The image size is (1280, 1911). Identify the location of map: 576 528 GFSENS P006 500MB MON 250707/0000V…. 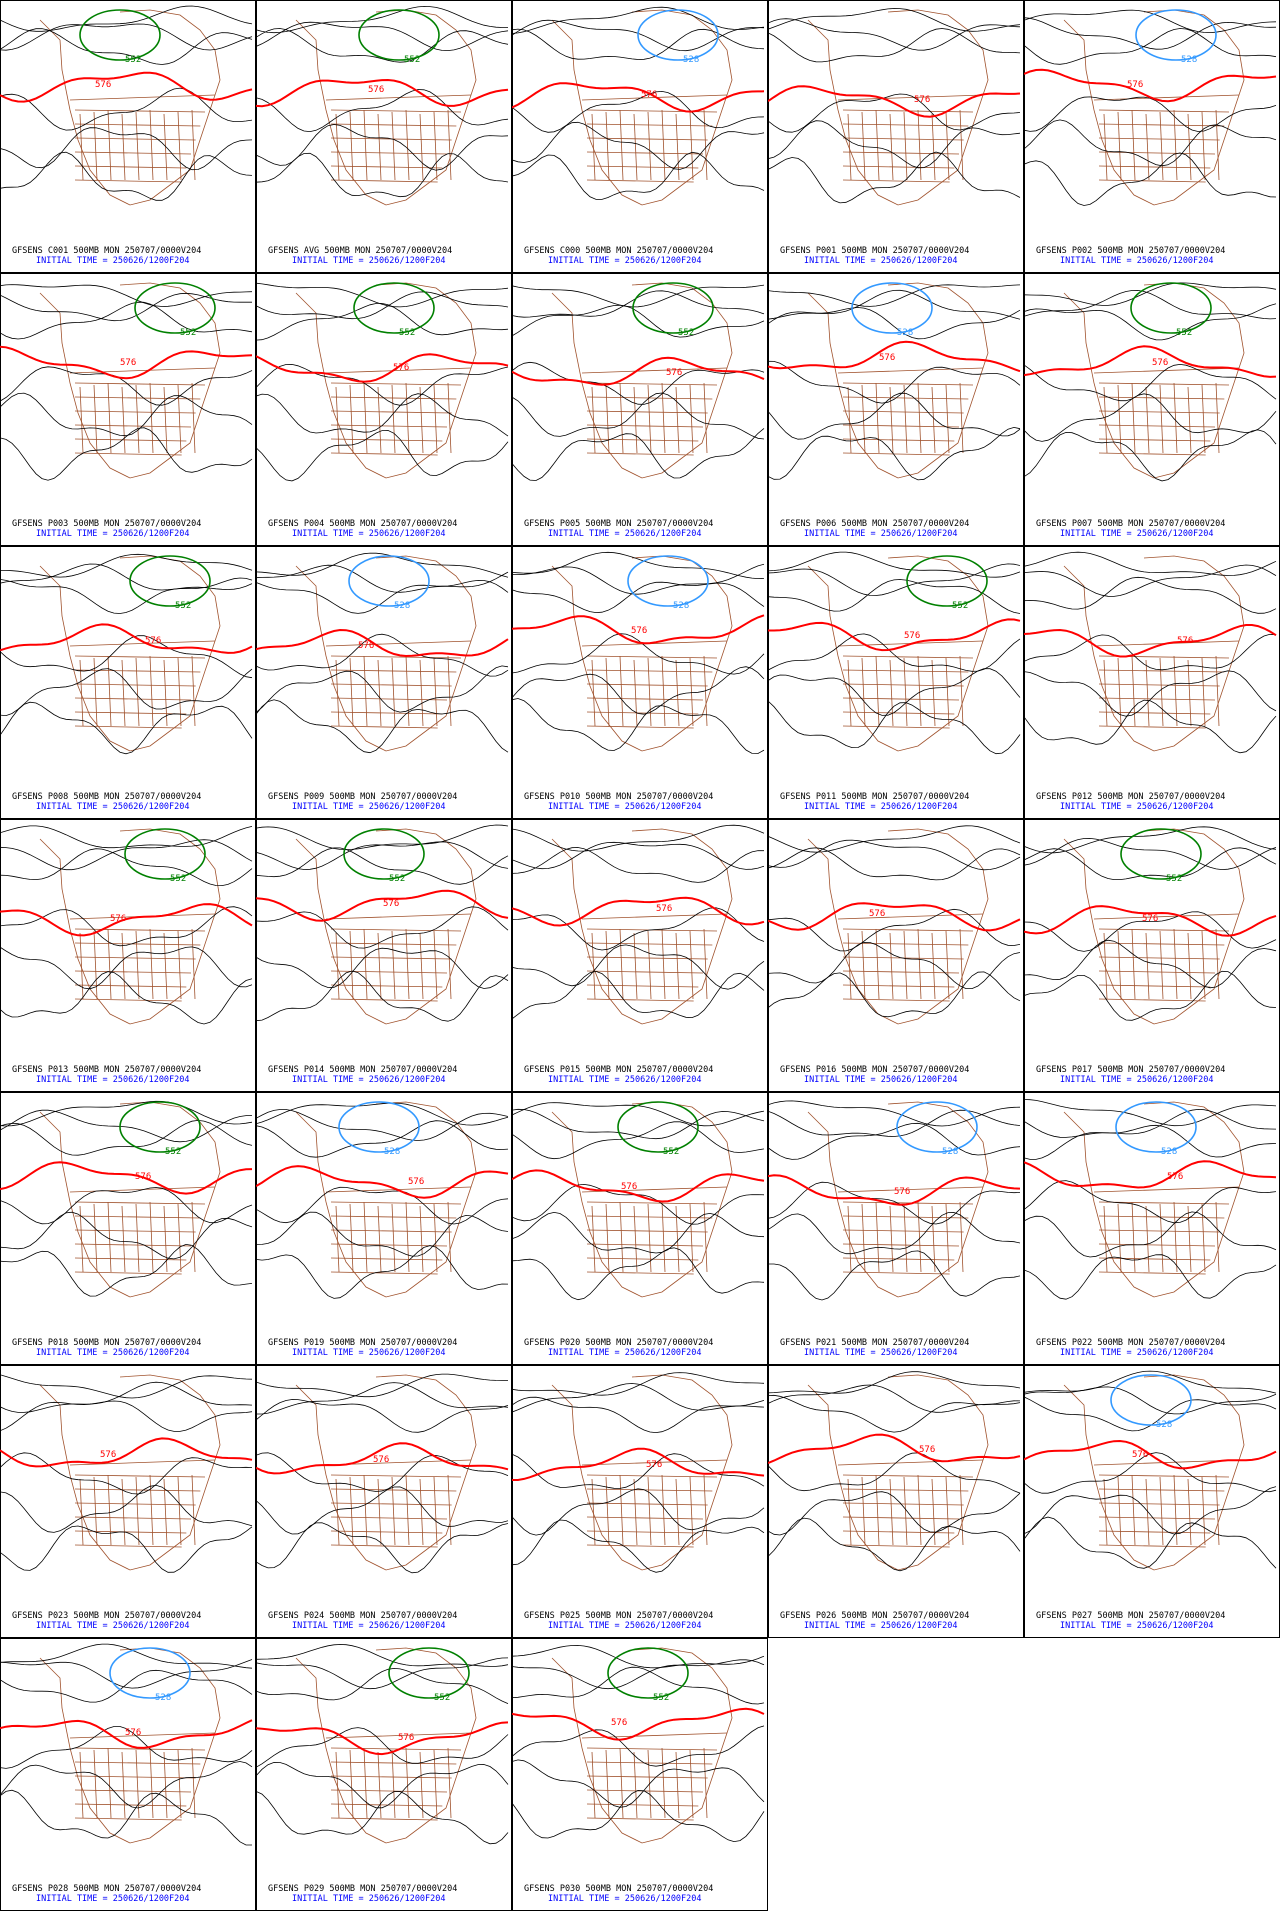
(896, 409).